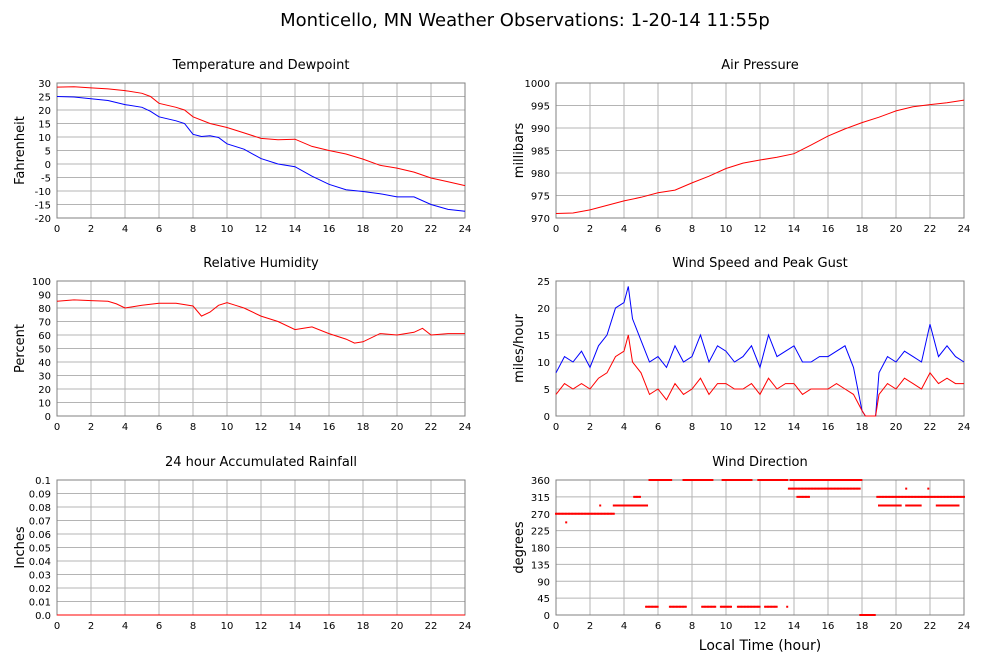  I want to click on y-tick-label: -15, so click(43, 206).